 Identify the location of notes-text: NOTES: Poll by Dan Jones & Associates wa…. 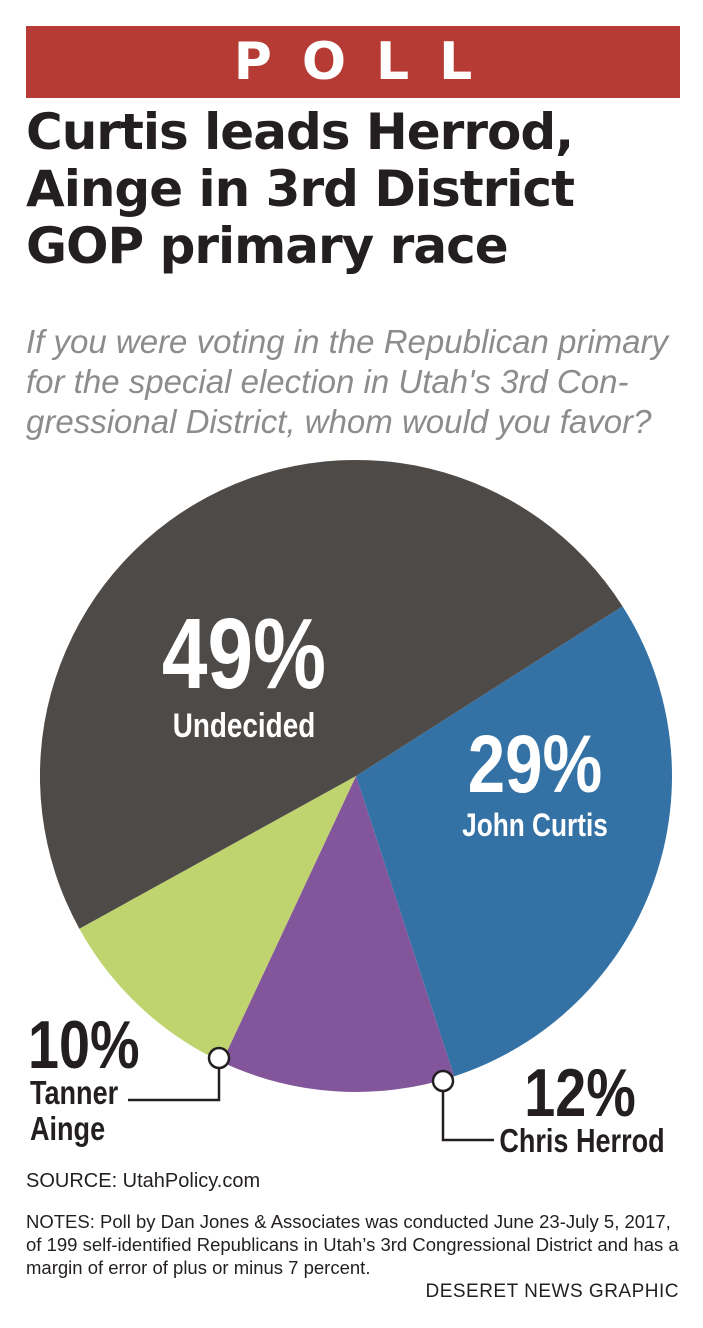
(352, 1244).